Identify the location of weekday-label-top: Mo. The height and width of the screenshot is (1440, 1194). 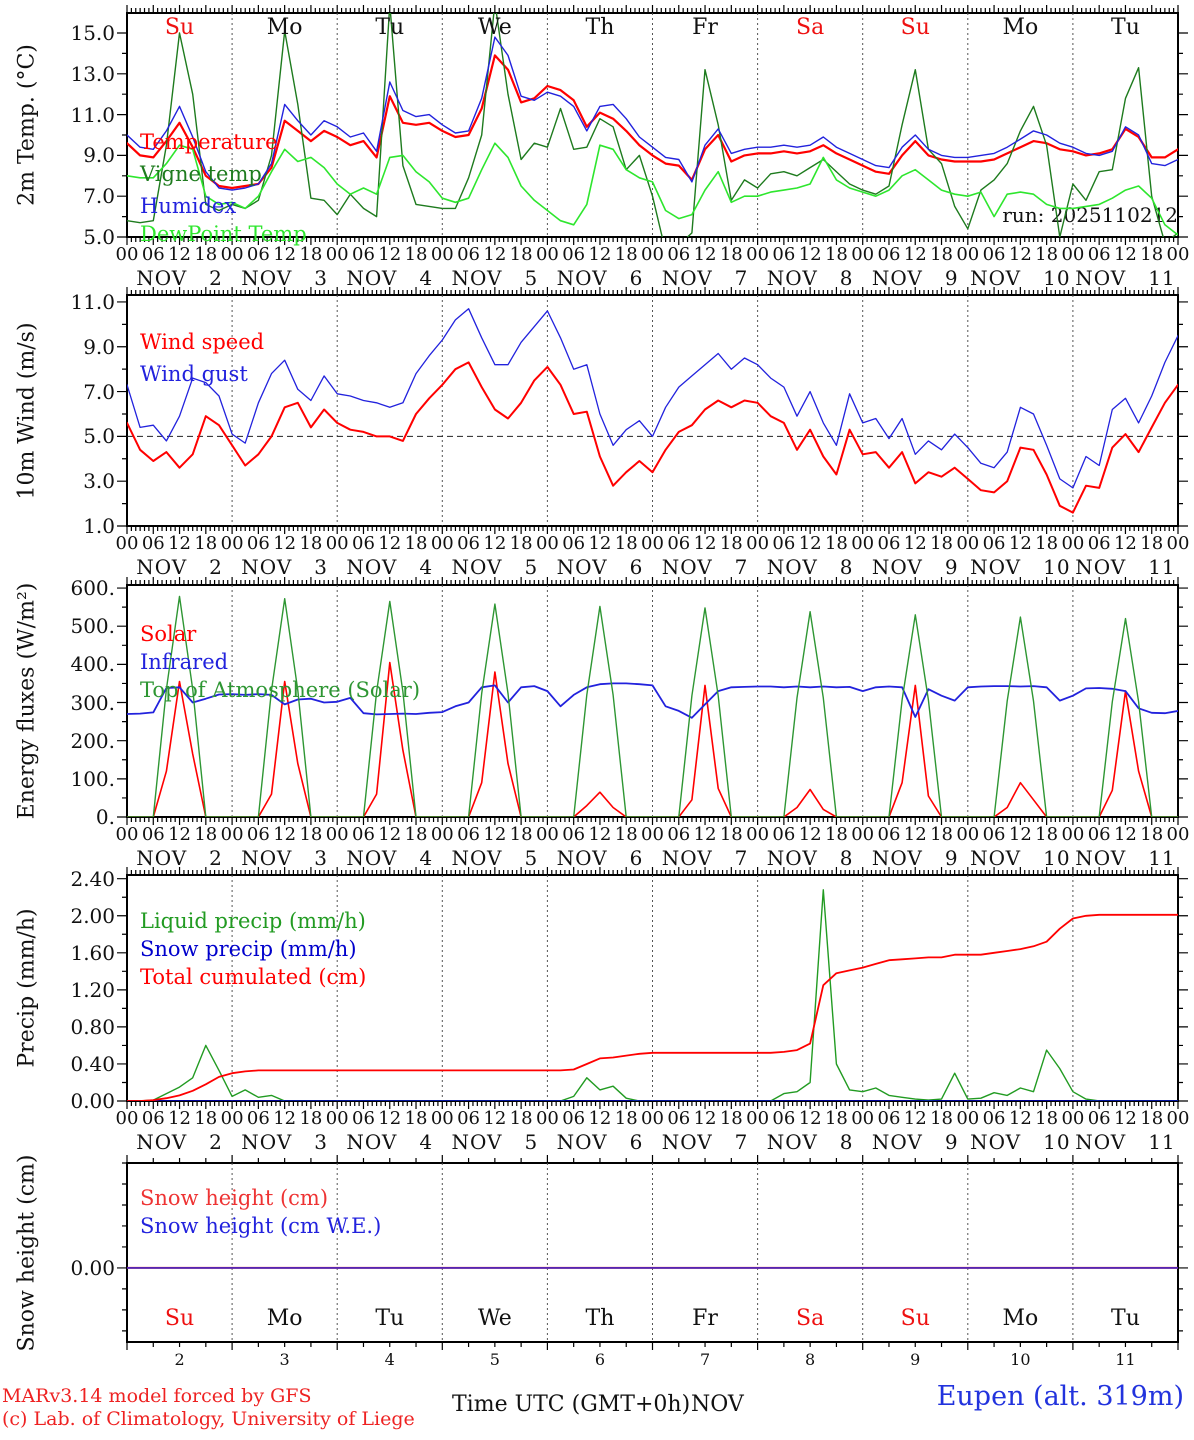
(1020, 27).